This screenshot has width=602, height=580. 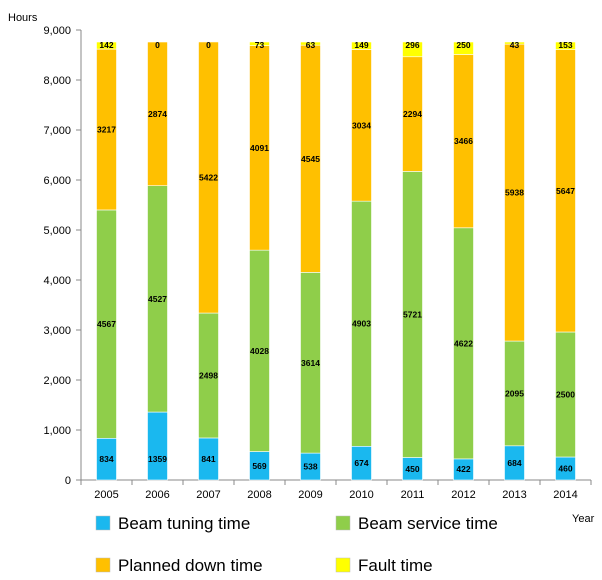 I want to click on data-label: 684, so click(x=514, y=463).